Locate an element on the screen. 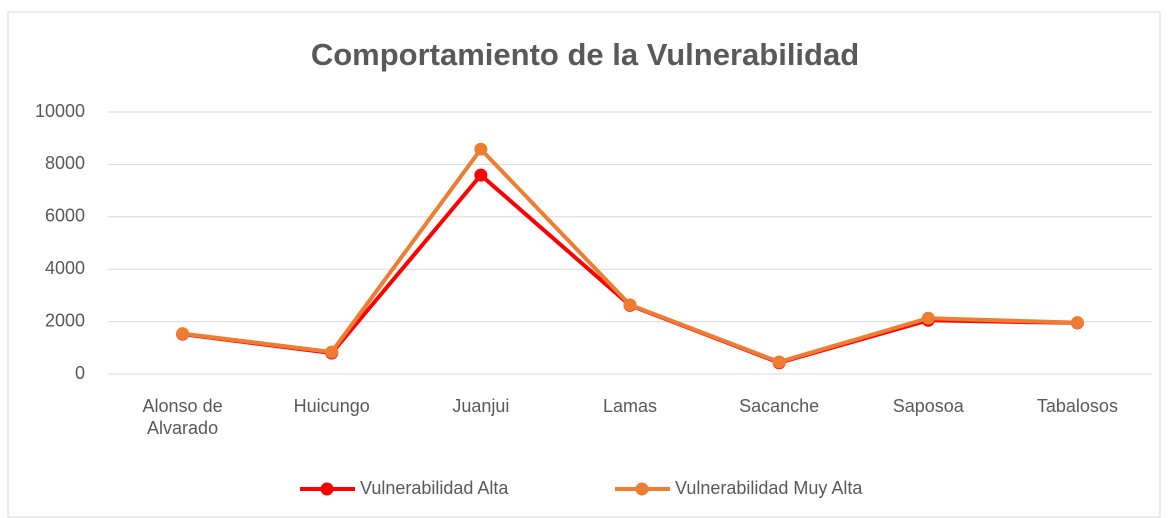 Image resolution: width=1171 pixels, height=518 pixels. x-tick-label: Alonso de Alvarado is located at coordinates (182, 417).